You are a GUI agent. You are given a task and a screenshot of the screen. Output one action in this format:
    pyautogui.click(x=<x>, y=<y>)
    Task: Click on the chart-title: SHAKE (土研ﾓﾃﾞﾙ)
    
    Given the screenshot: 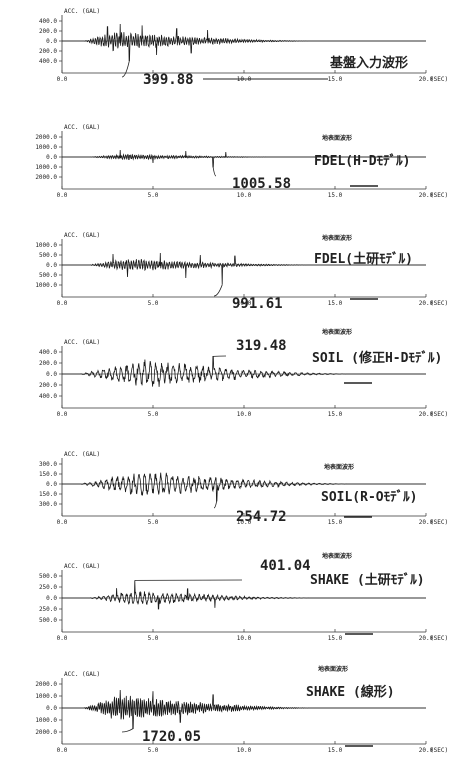 What is the action you would take?
    pyautogui.click(x=367, y=580)
    